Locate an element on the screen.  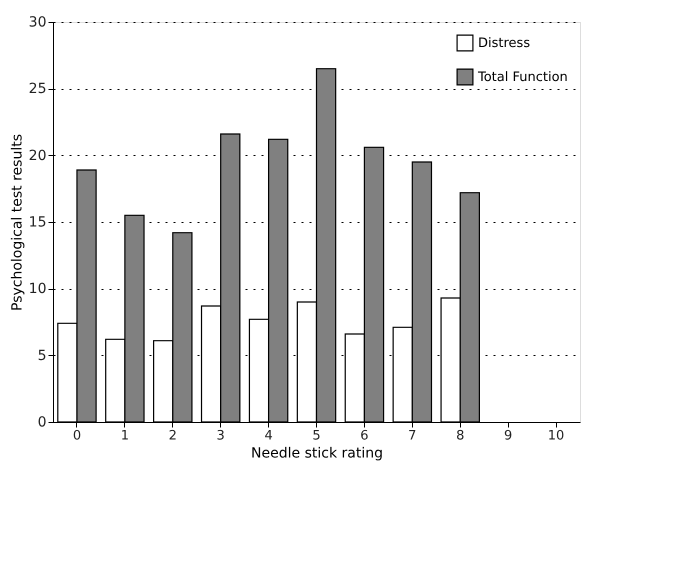
x-tick-label: 0 is located at coordinates (77, 436).